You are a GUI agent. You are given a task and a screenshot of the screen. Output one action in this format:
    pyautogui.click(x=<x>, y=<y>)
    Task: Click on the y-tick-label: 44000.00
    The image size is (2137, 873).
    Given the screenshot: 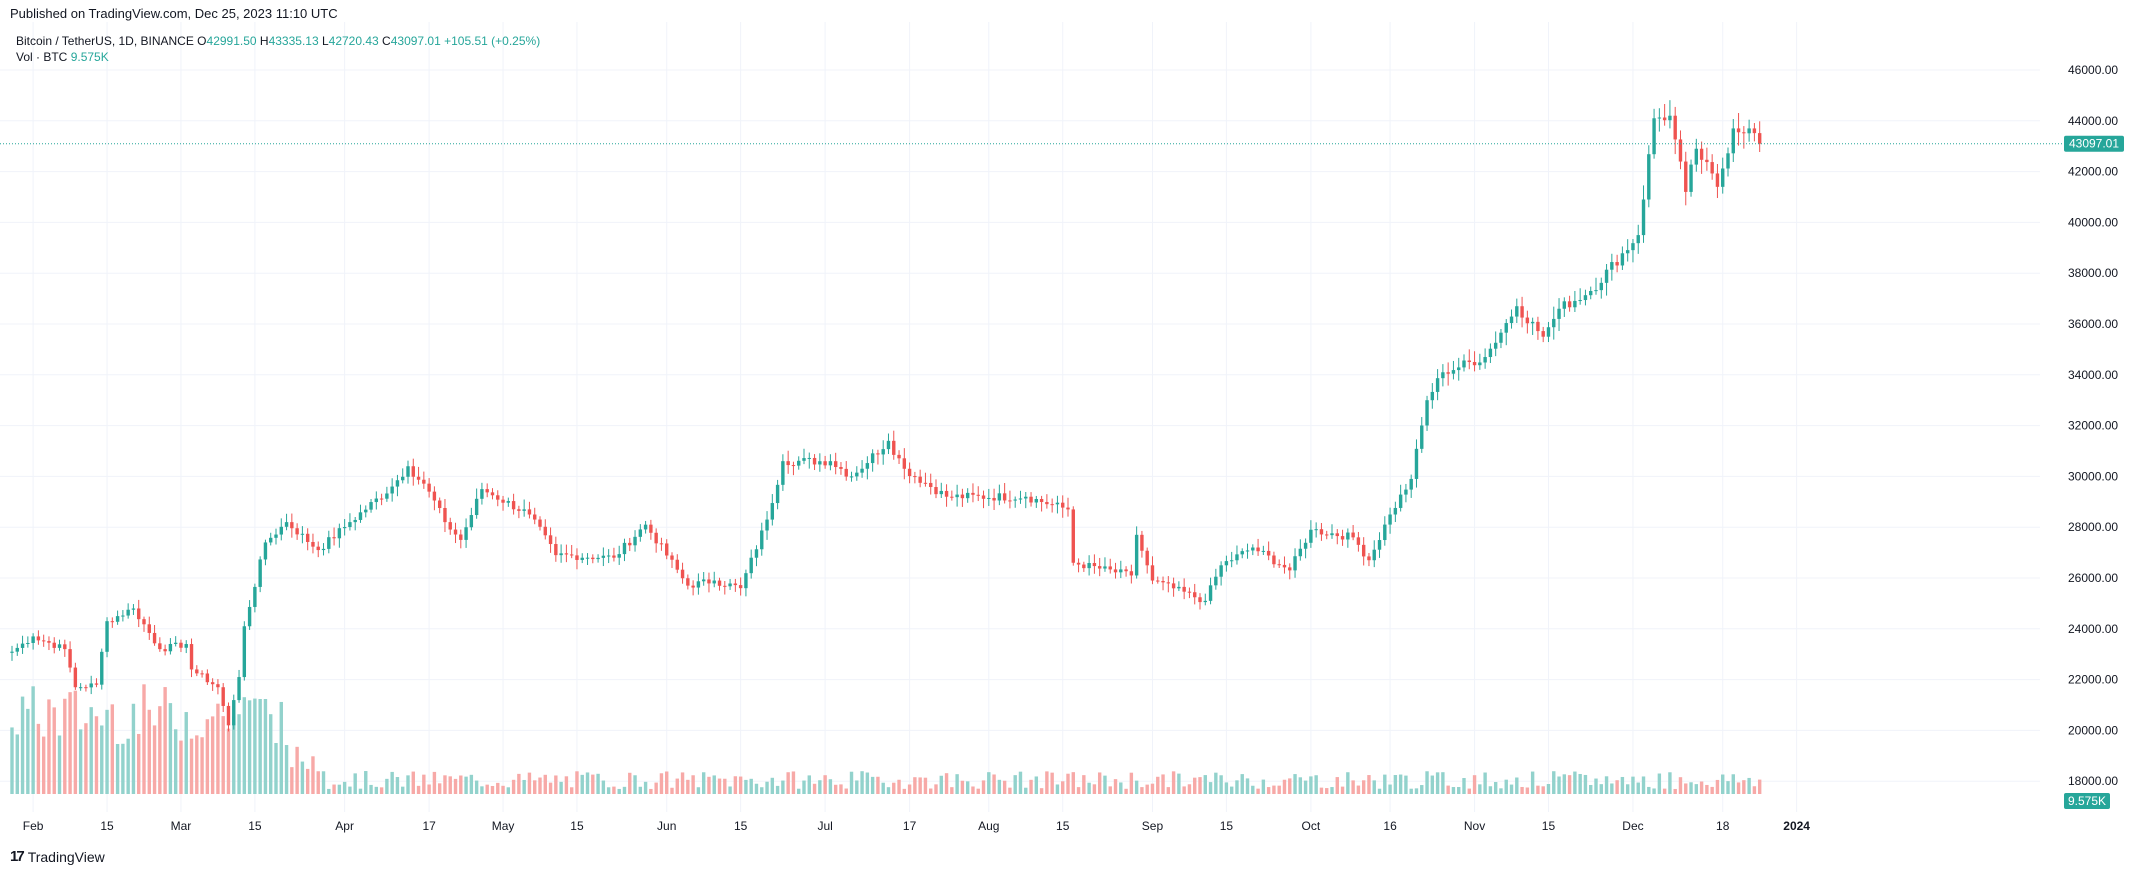 What is the action you would take?
    pyautogui.click(x=2093, y=121)
    